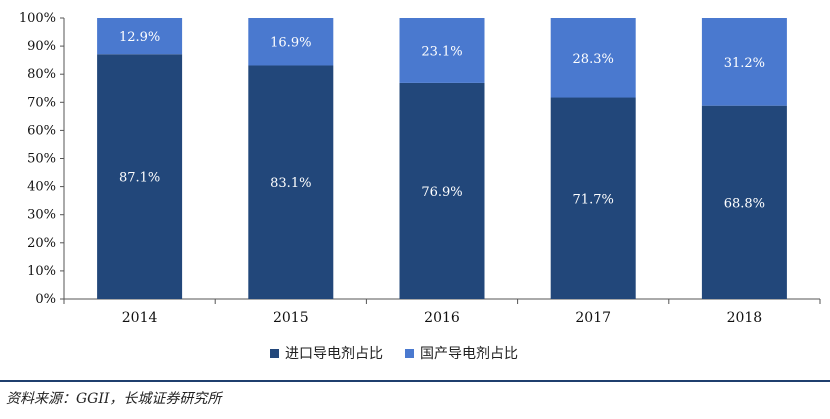  I want to click on data-label: 76.9%, so click(441, 192).